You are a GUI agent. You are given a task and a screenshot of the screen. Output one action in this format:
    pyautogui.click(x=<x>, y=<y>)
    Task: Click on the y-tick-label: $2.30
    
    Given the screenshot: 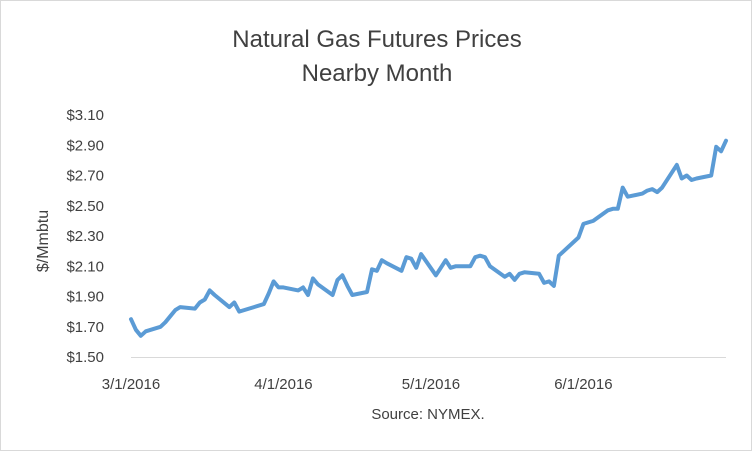 What is the action you would take?
    pyautogui.click(x=85, y=236)
    